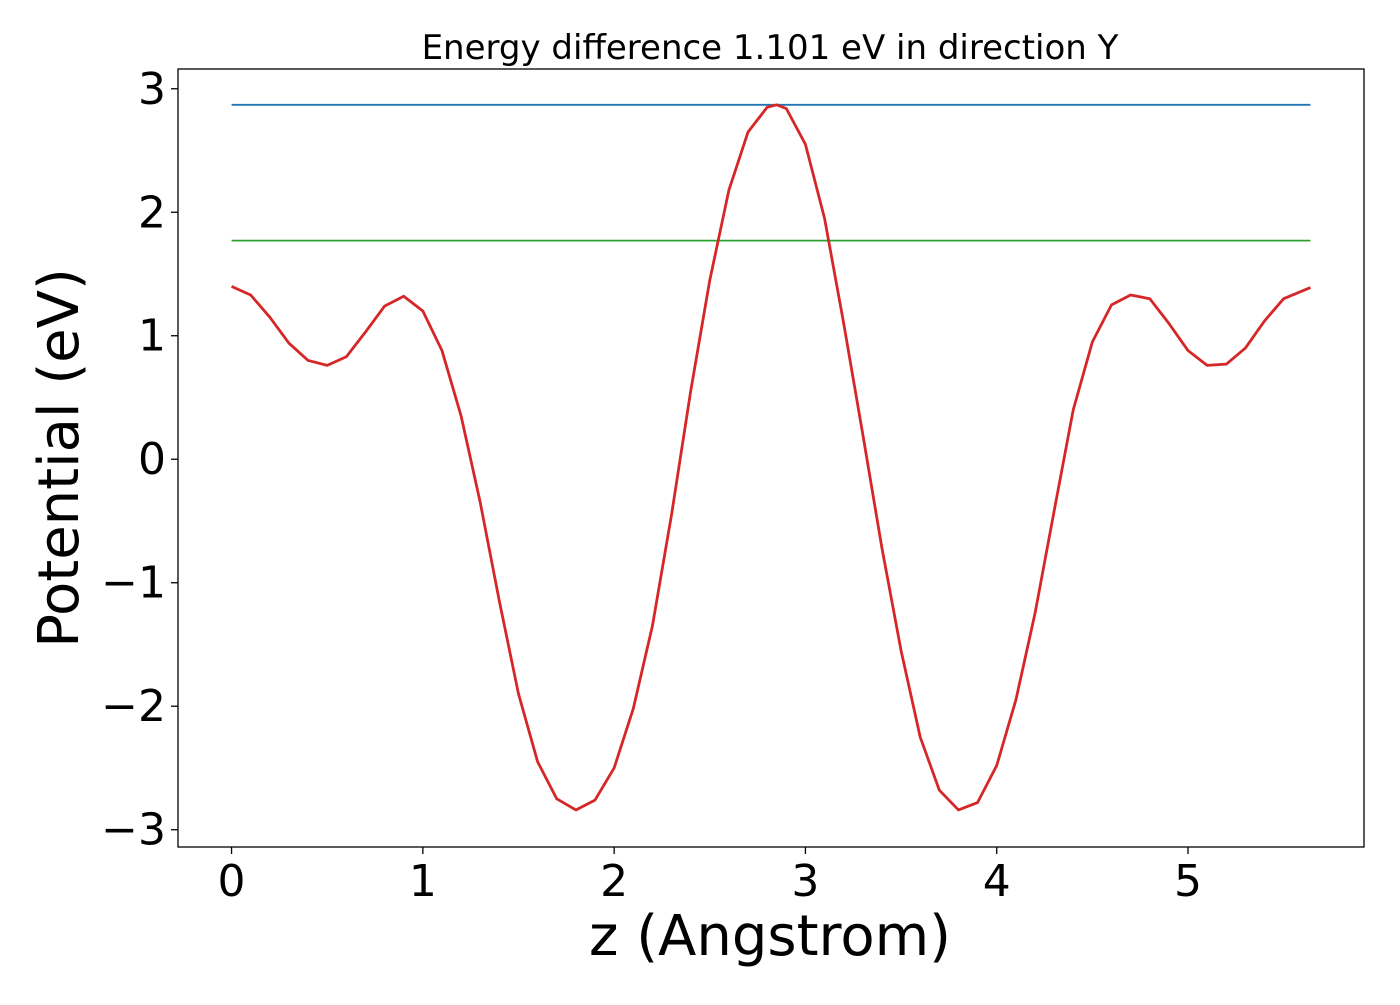 This screenshot has width=1400, height=1005. What do you see at coordinates (614, 881) in the screenshot?
I see `x-tick-label: 2` at bounding box center [614, 881].